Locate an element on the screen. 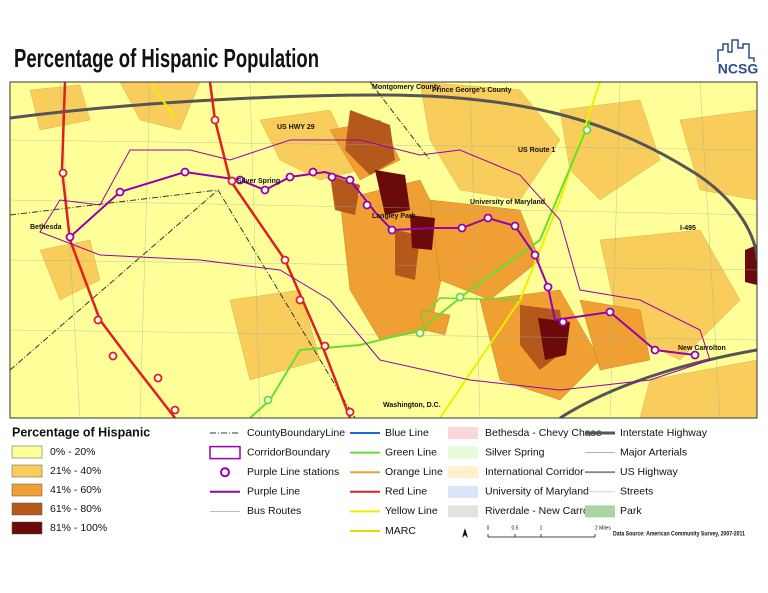 This screenshot has height=593, width=768. map-label: Washington, D.C. is located at coordinates (412, 405).